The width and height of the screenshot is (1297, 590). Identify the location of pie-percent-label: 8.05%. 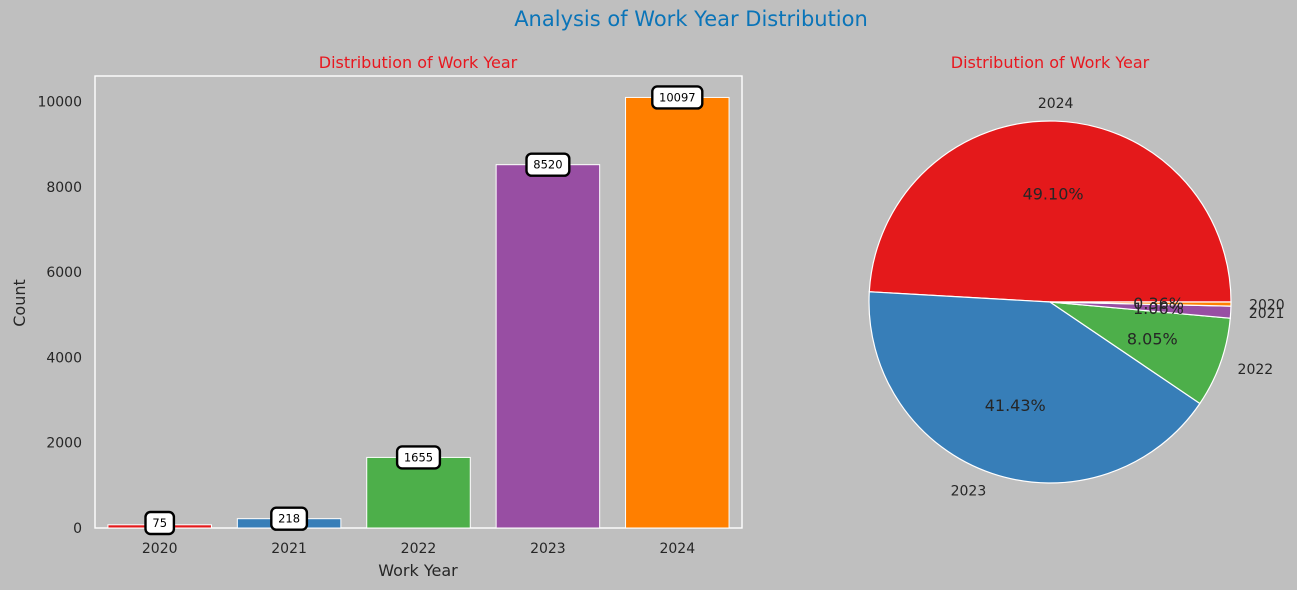
(1152, 338).